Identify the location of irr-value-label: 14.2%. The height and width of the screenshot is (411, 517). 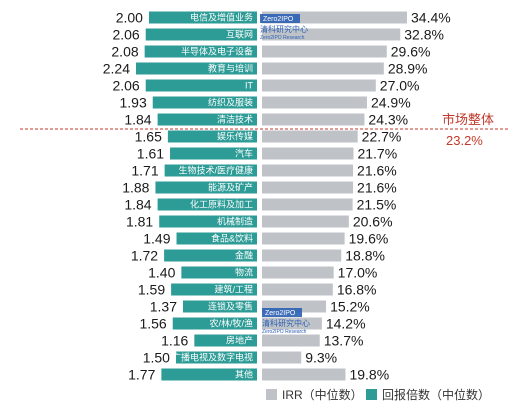
(346, 324).